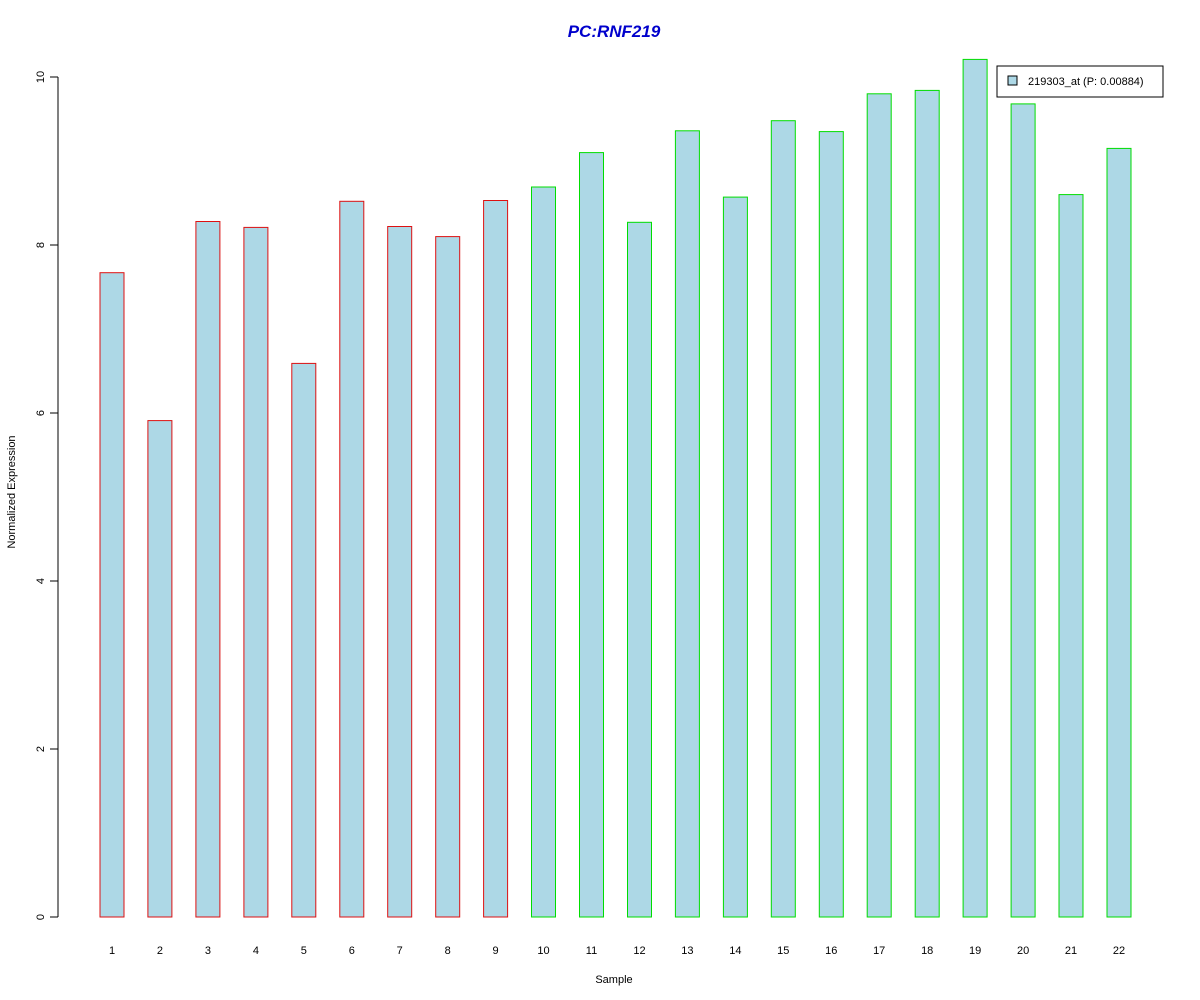  What do you see at coordinates (208, 951) in the screenshot?
I see `x-tick-label: 3` at bounding box center [208, 951].